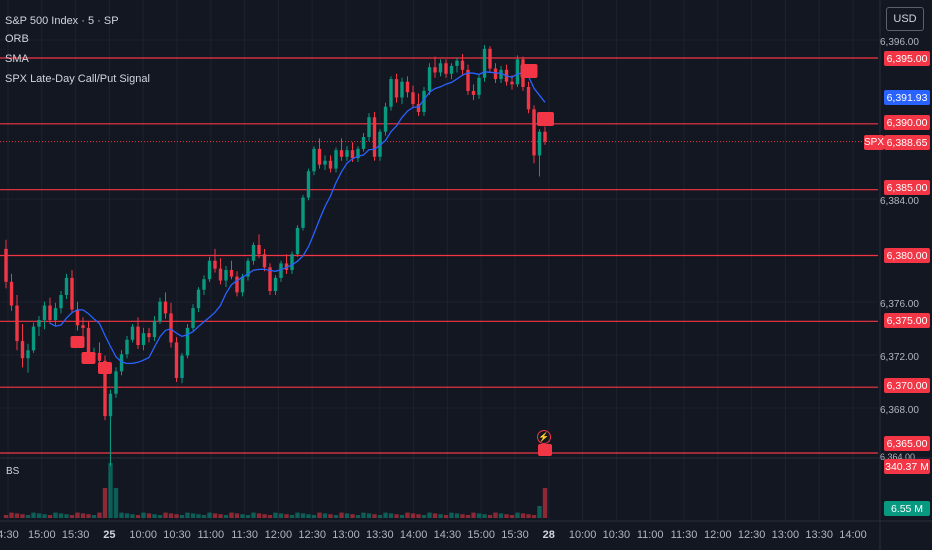 The height and width of the screenshot is (550, 932). What do you see at coordinates (109, 535) in the screenshot?
I see `time-tick: 25` at bounding box center [109, 535].